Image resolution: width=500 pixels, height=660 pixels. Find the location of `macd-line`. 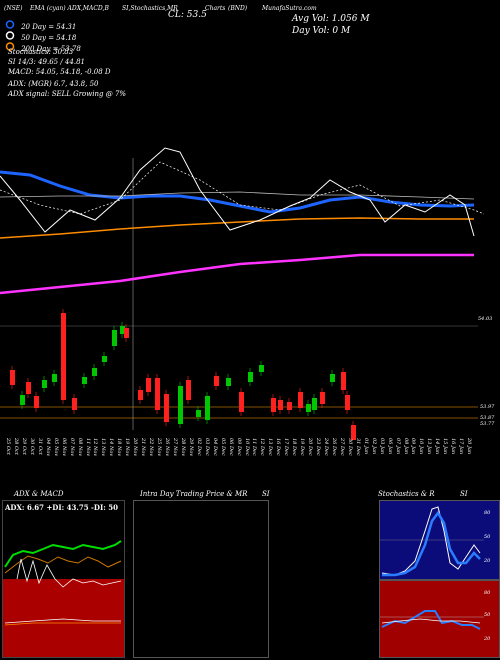

macd-line is located at coordinates (62, 621).